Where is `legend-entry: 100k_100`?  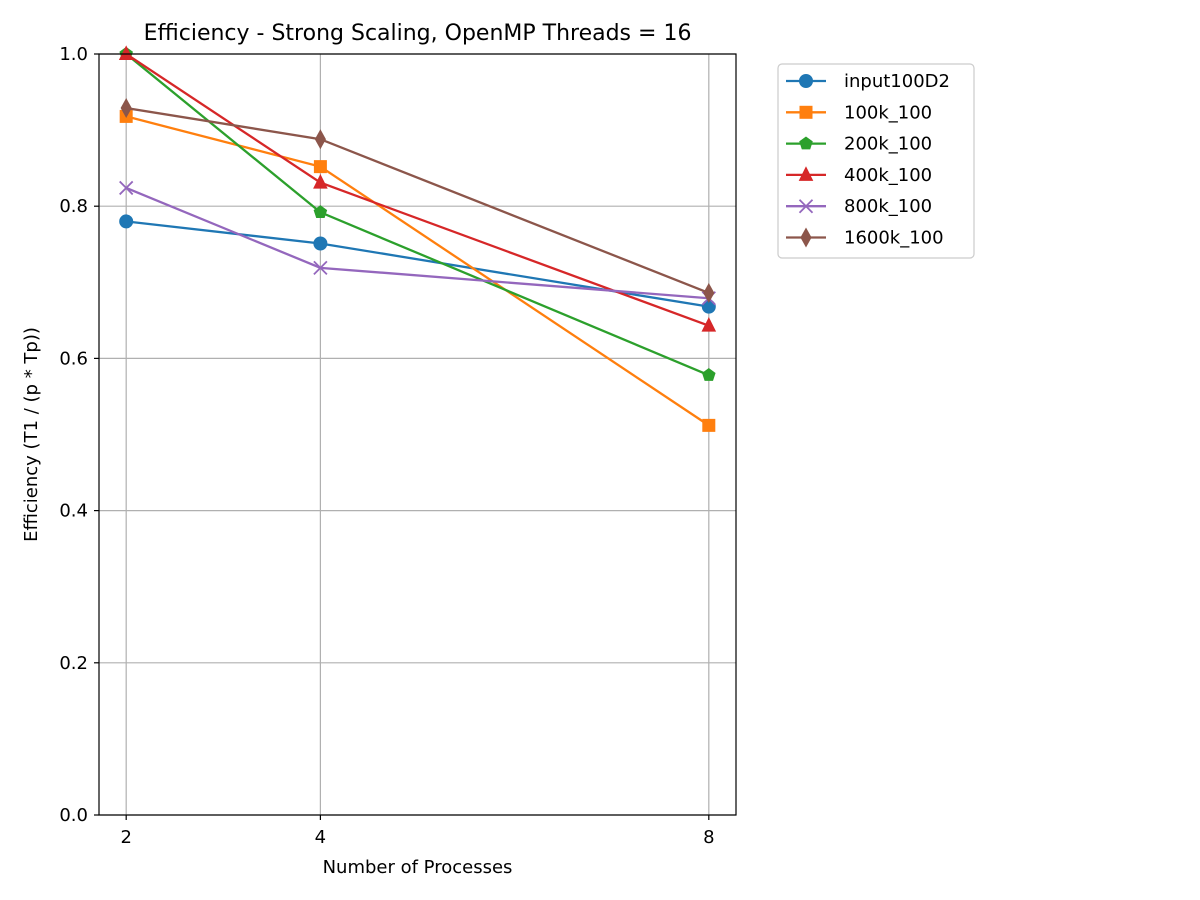
legend-entry: 100k_100 is located at coordinates (859, 112).